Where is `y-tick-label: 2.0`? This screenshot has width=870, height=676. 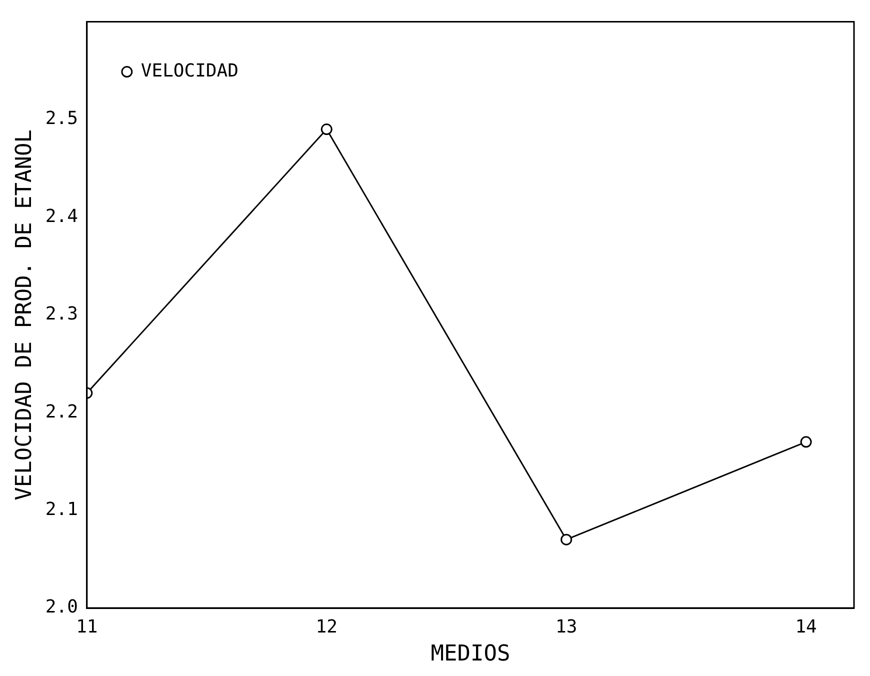 y-tick-label: 2.0 is located at coordinates (61, 607).